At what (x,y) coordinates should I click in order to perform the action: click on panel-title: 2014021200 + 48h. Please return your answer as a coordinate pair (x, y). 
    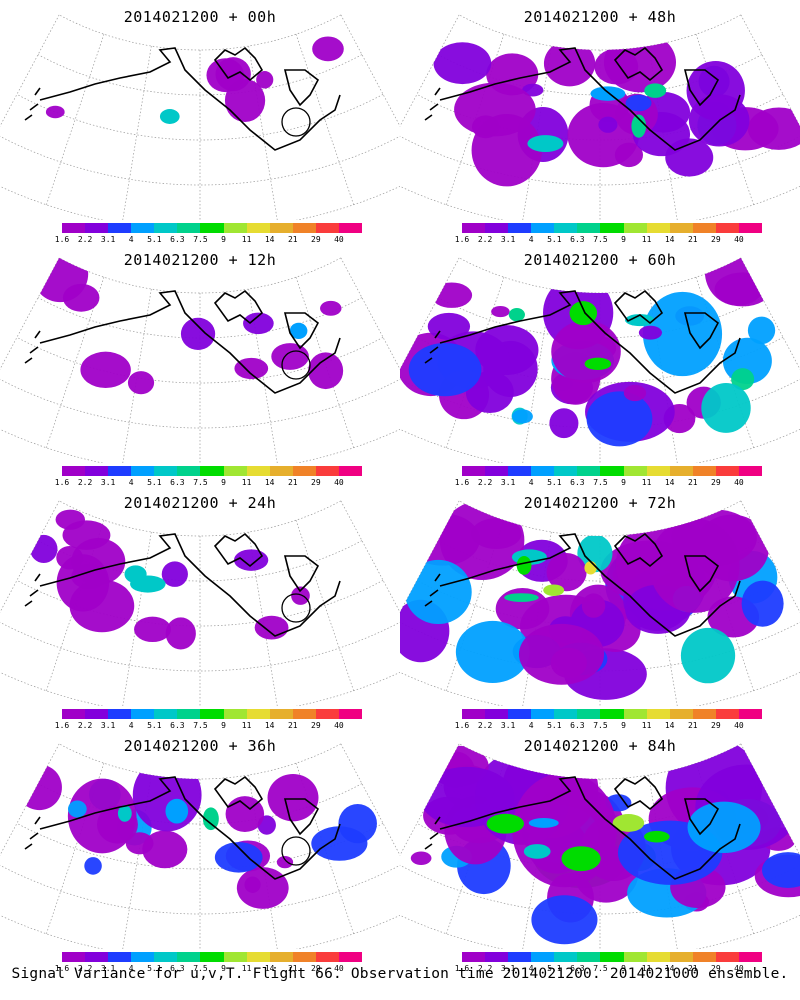
    Looking at the image, I should click on (600, 17).